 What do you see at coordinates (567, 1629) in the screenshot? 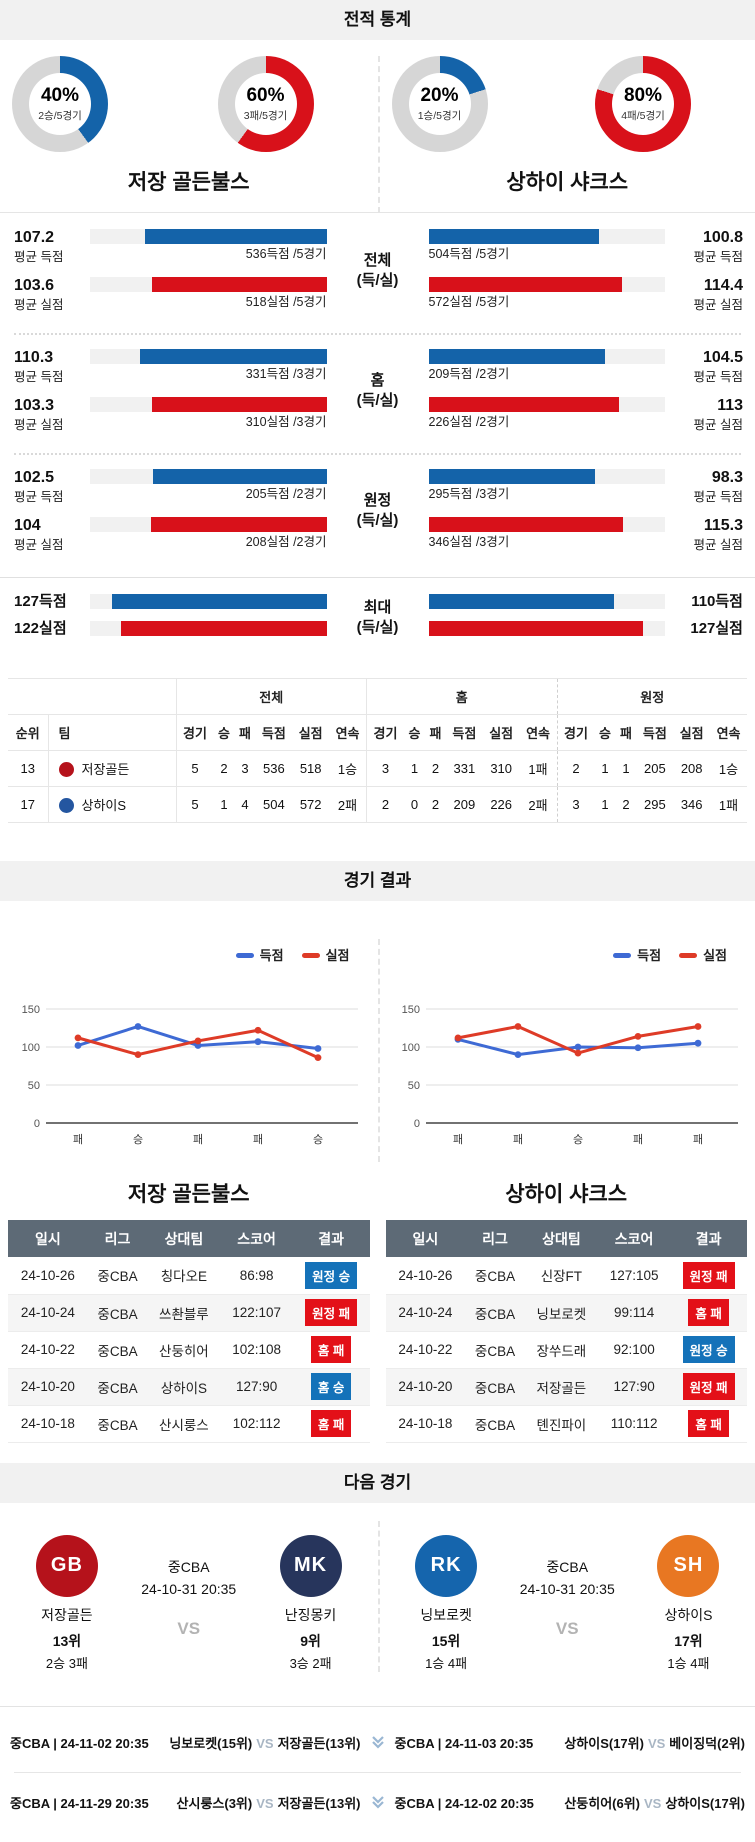
I see `vs-label: VS` at bounding box center [567, 1629].